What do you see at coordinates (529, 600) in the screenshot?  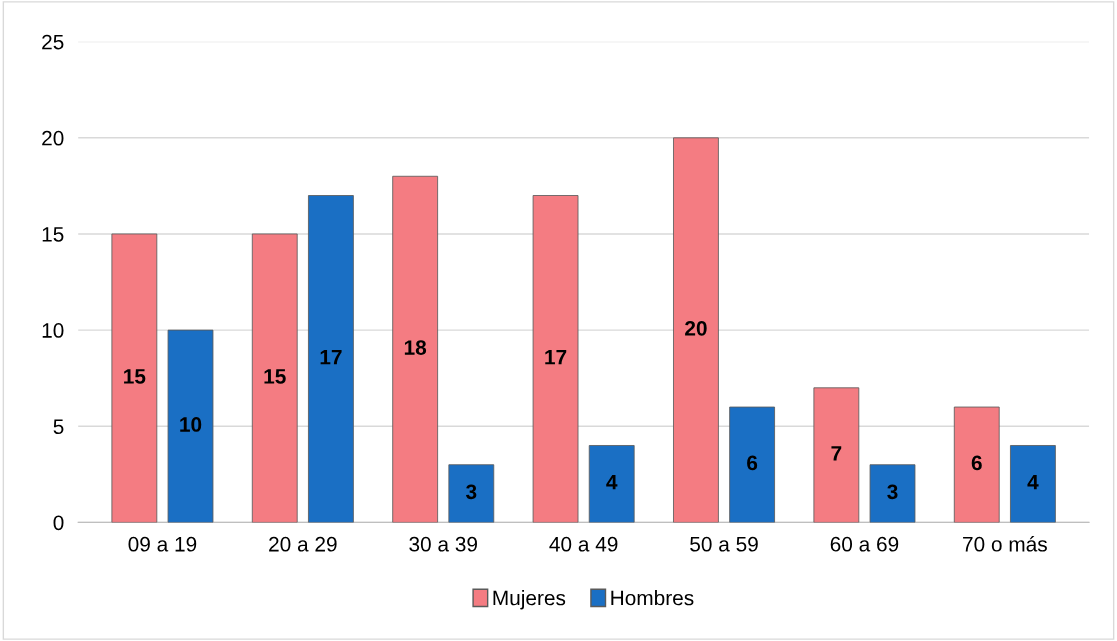 I see `legend-label: Mujeres` at bounding box center [529, 600].